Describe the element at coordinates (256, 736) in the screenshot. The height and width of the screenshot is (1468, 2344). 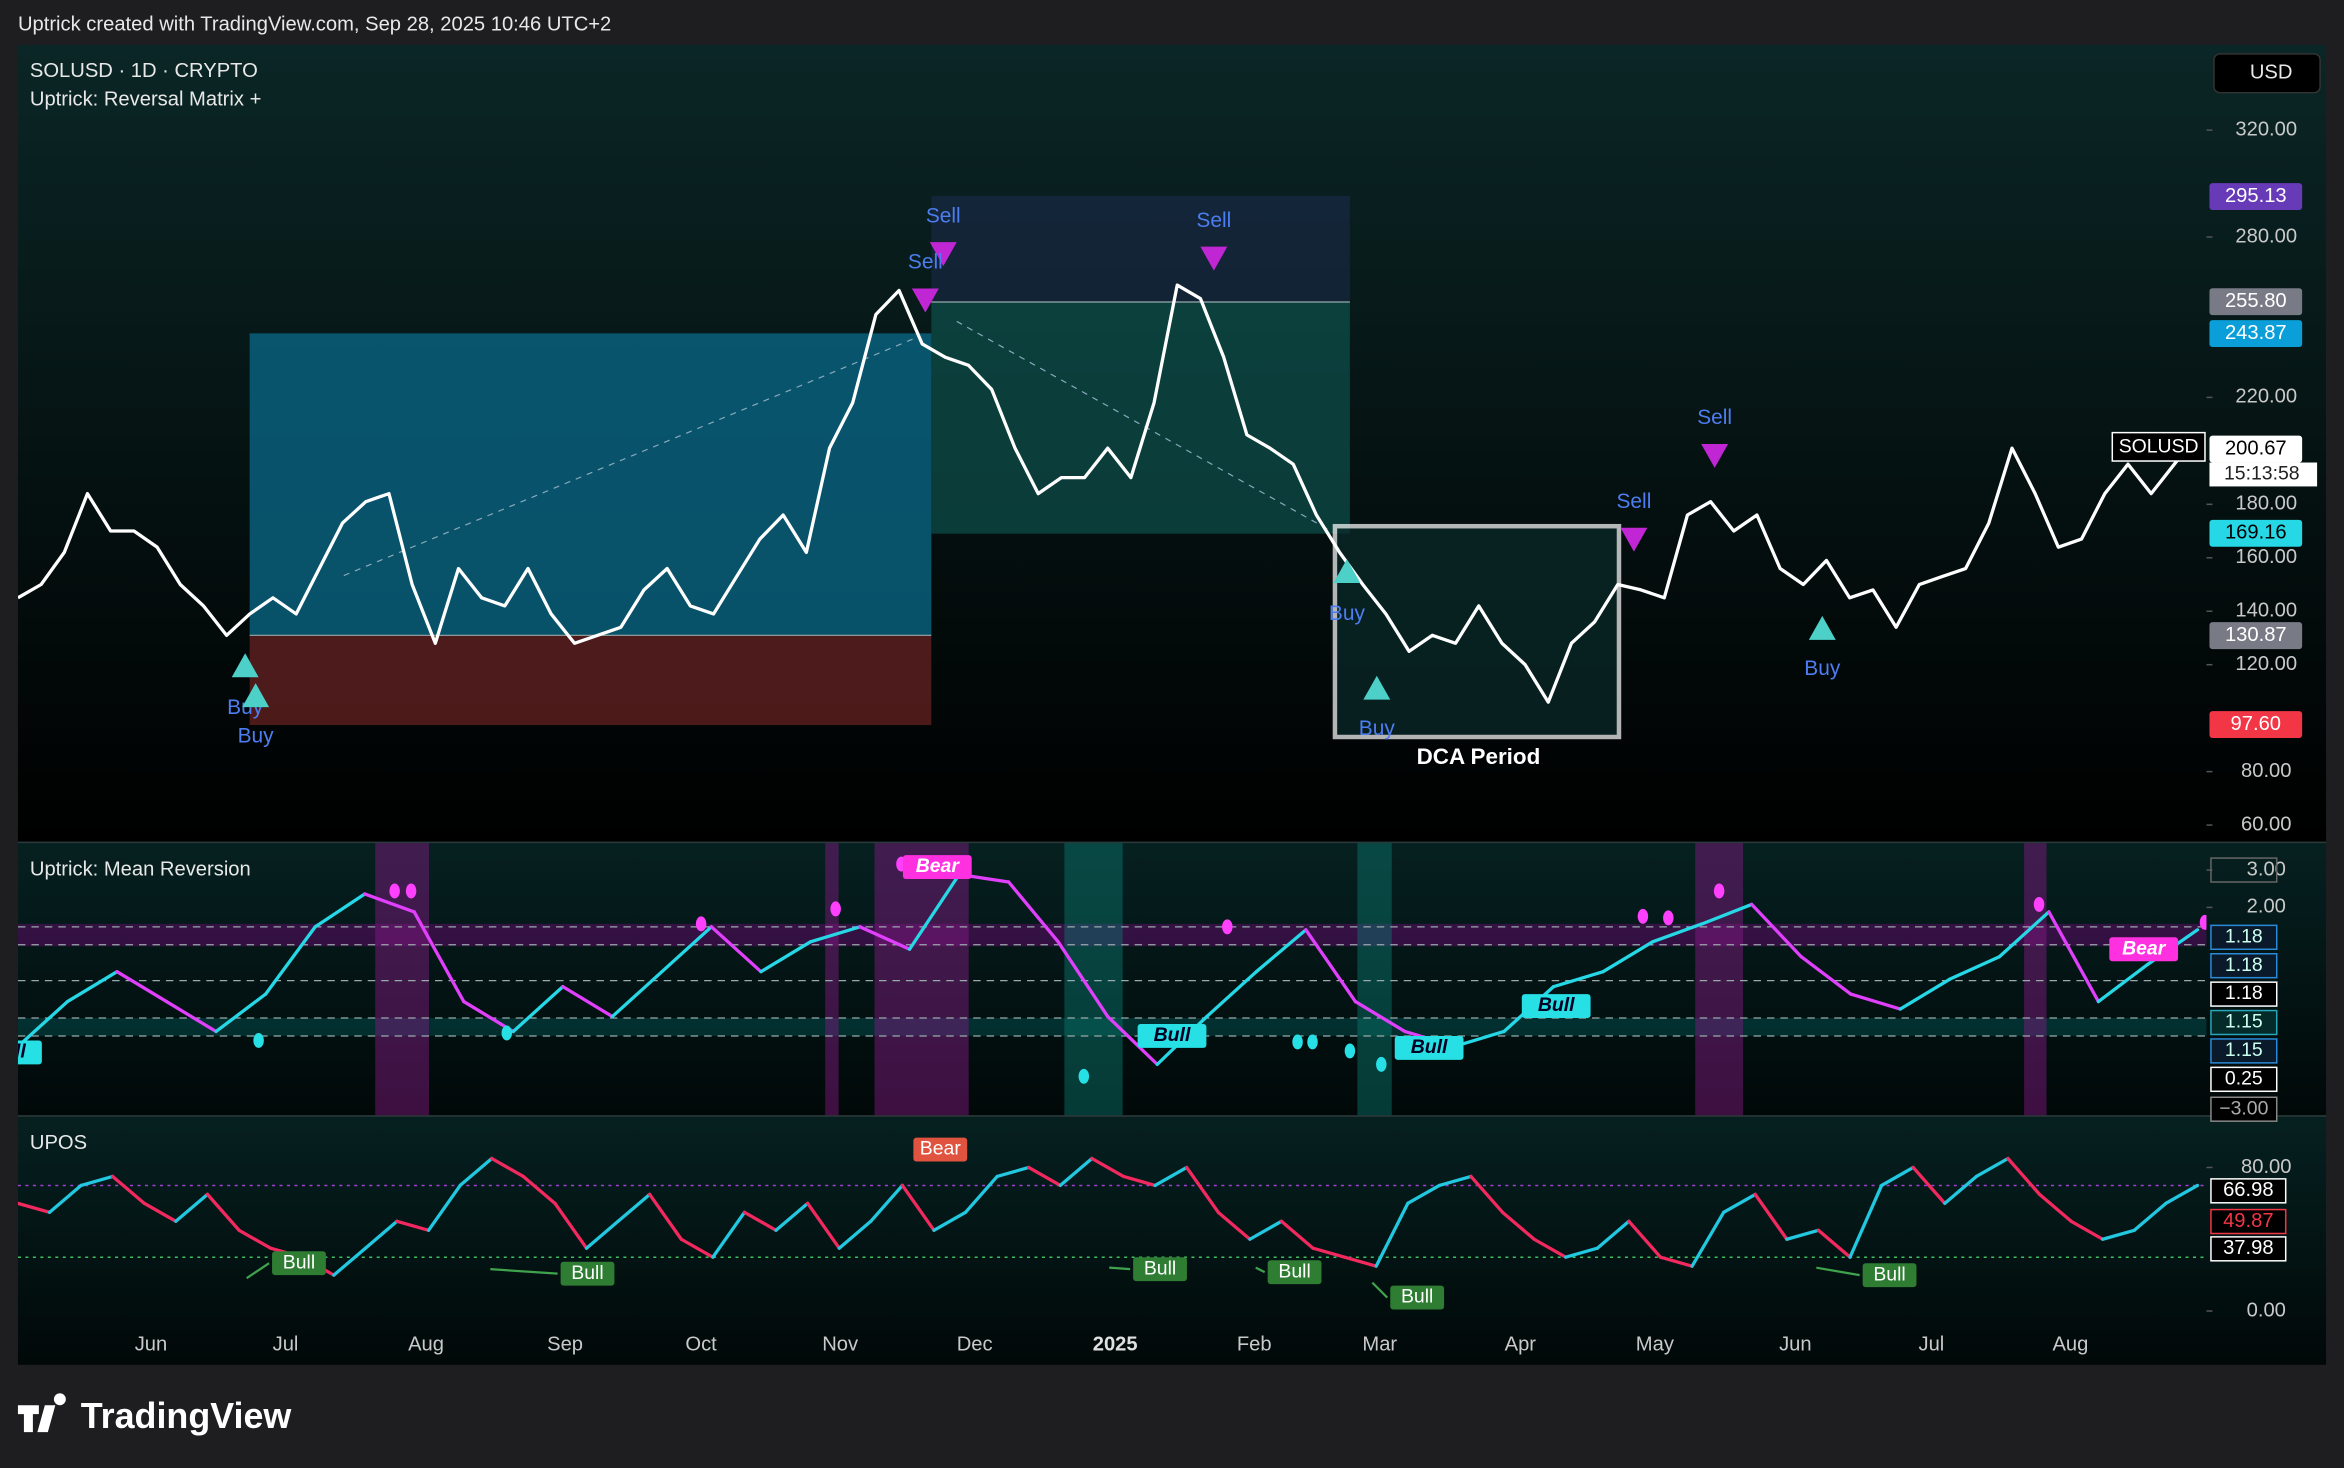
I see `signal-label: Buy` at that location.